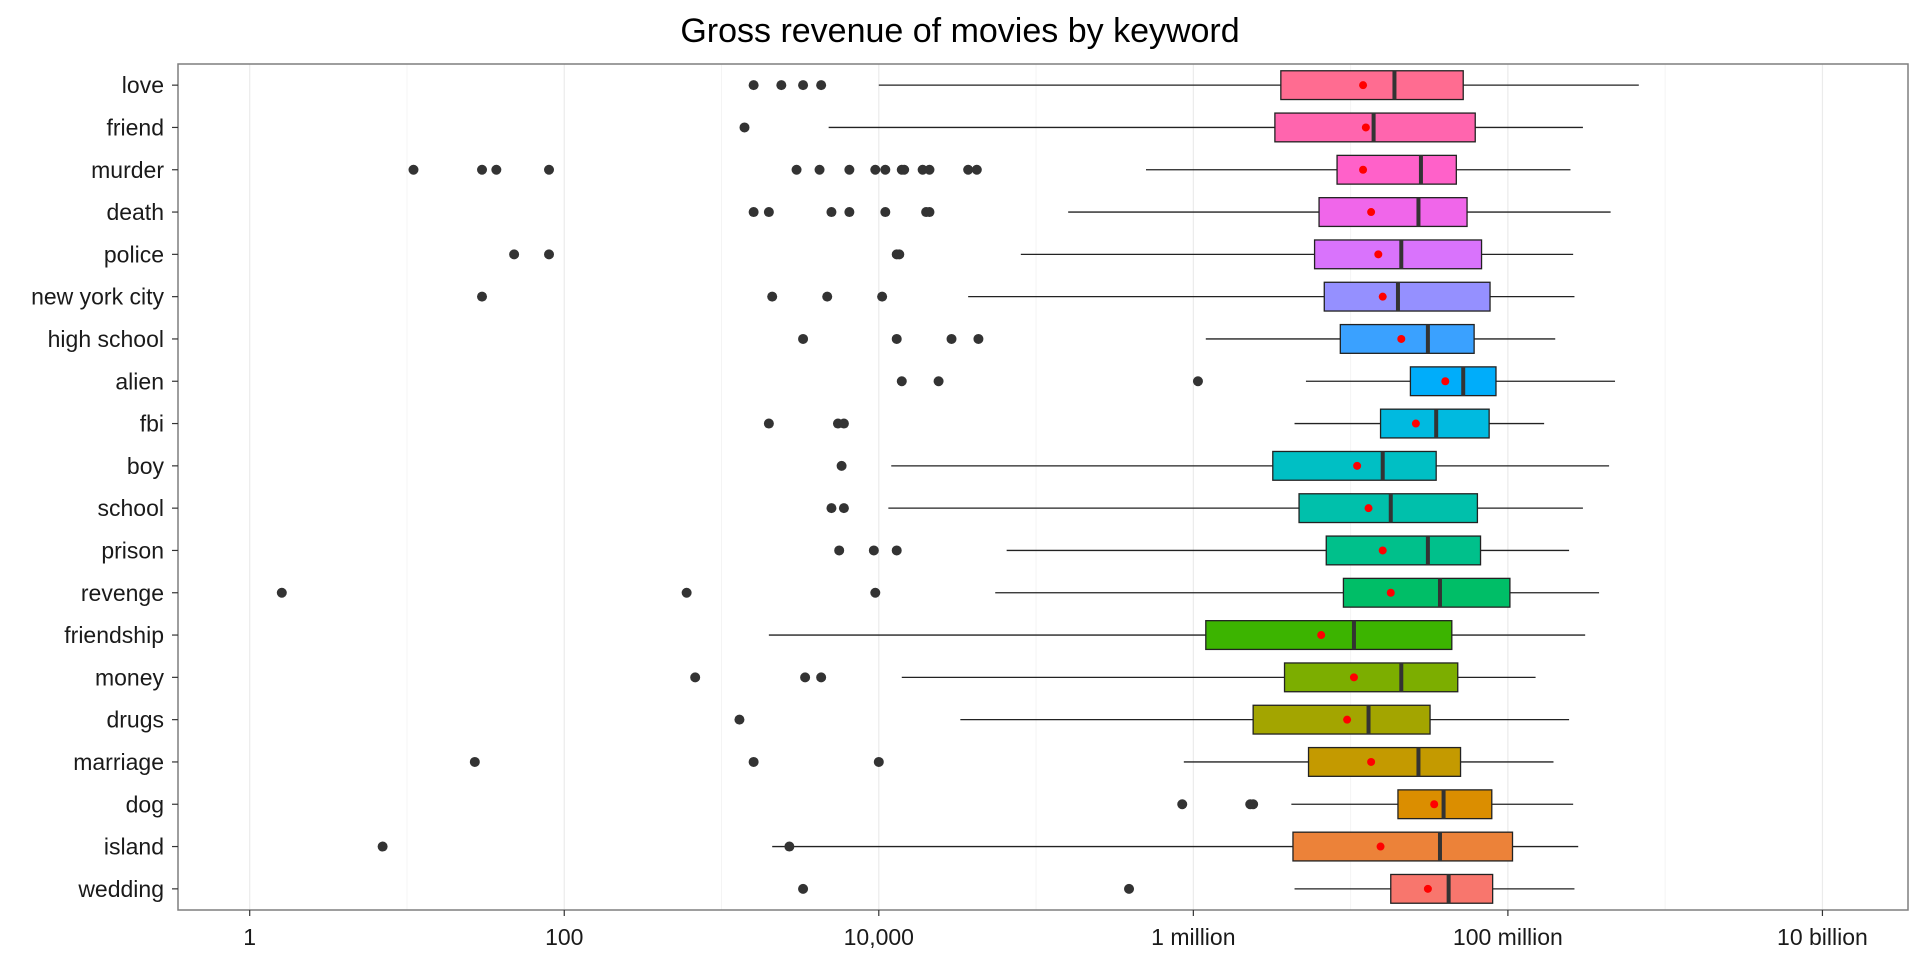 Image resolution: width=1920 pixels, height=960 pixels. What do you see at coordinates (118, 762) in the screenshot?
I see `category-label: marriage` at bounding box center [118, 762].